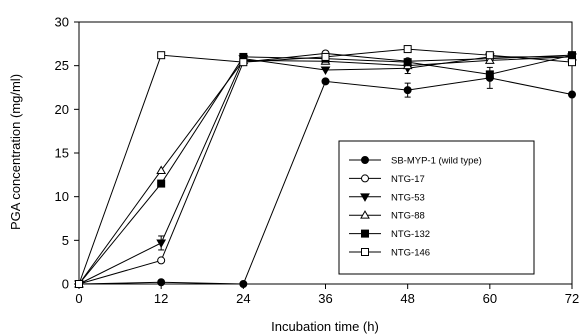 Image resolution: width=584 pixels, height=336 pixels. Describe the element at coordinates (325, 326) in the screenshot. I see `x-axis-label: Incubation time (h)` at that location.